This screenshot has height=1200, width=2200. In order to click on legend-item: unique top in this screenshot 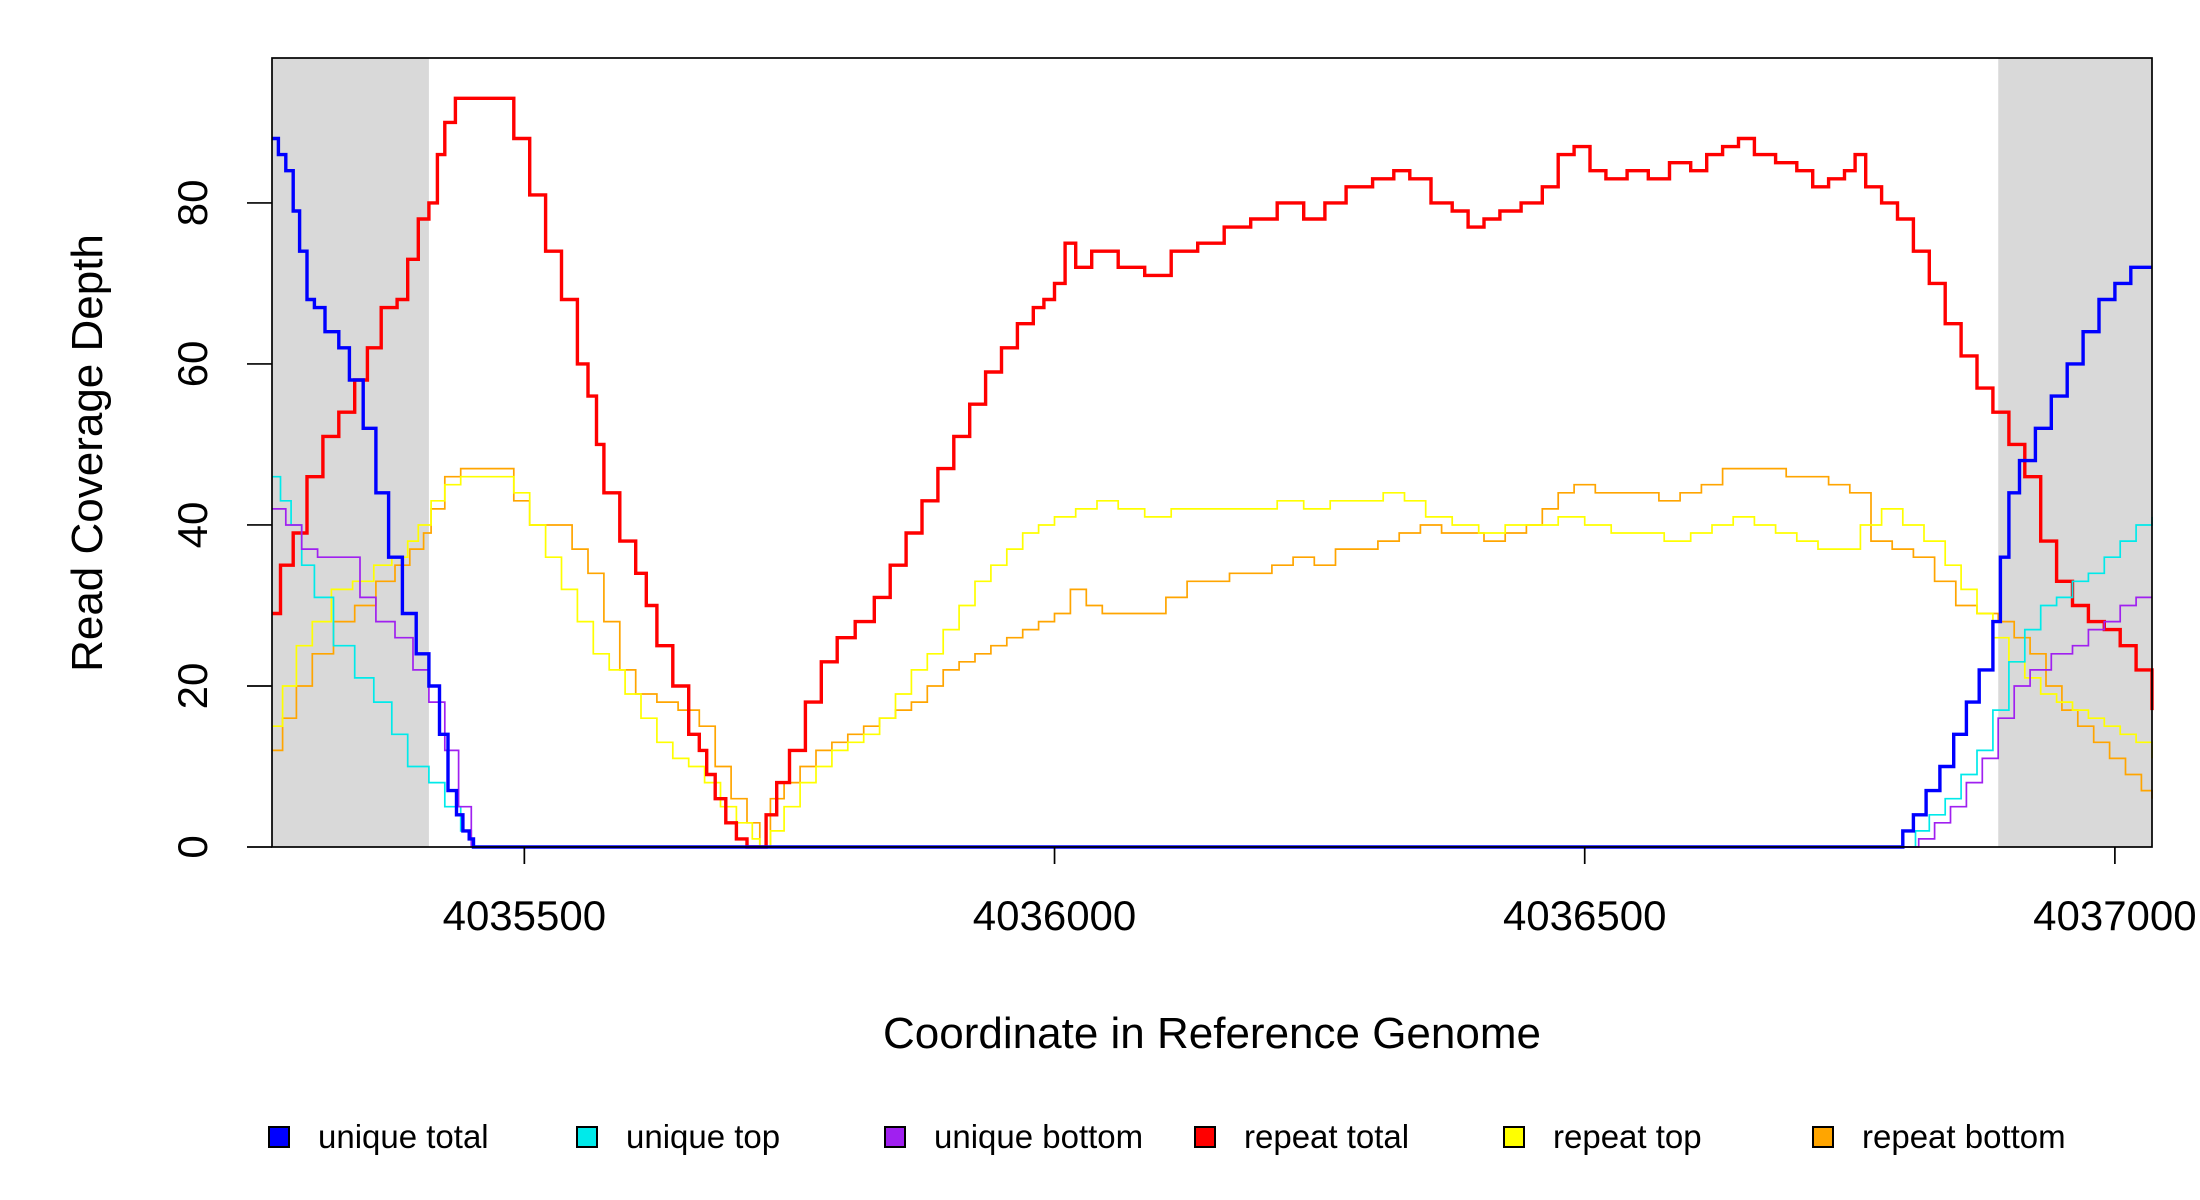, I will do `click(678, 1137)`.